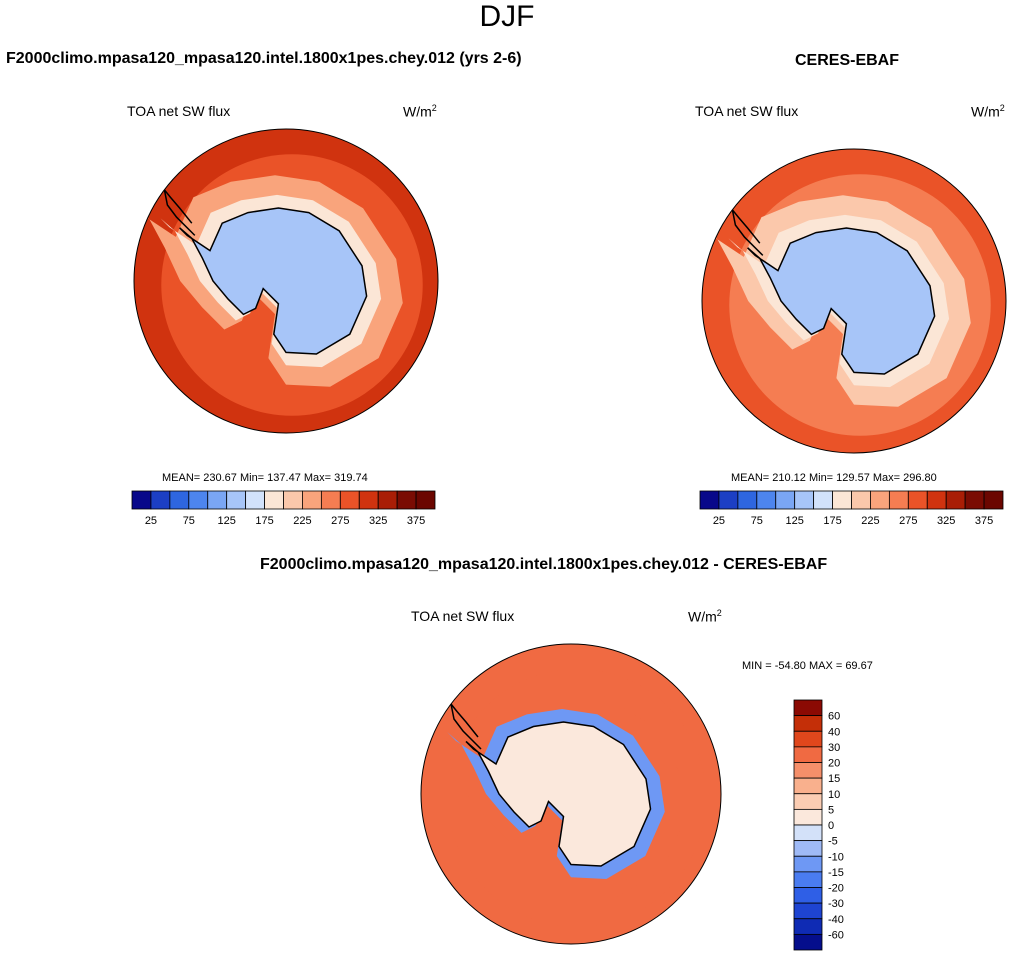  What do you see at coordinates (836, 873) in the screenshot?
I see `diff-colorbar-tick-label: -15` at bounding box center [836, 873].